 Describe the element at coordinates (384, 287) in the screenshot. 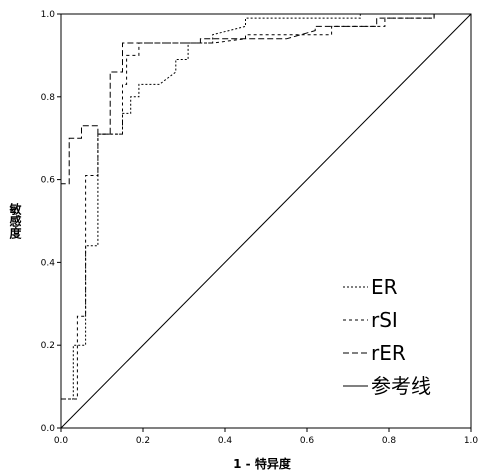

I see `legend-label: ER` at that location.